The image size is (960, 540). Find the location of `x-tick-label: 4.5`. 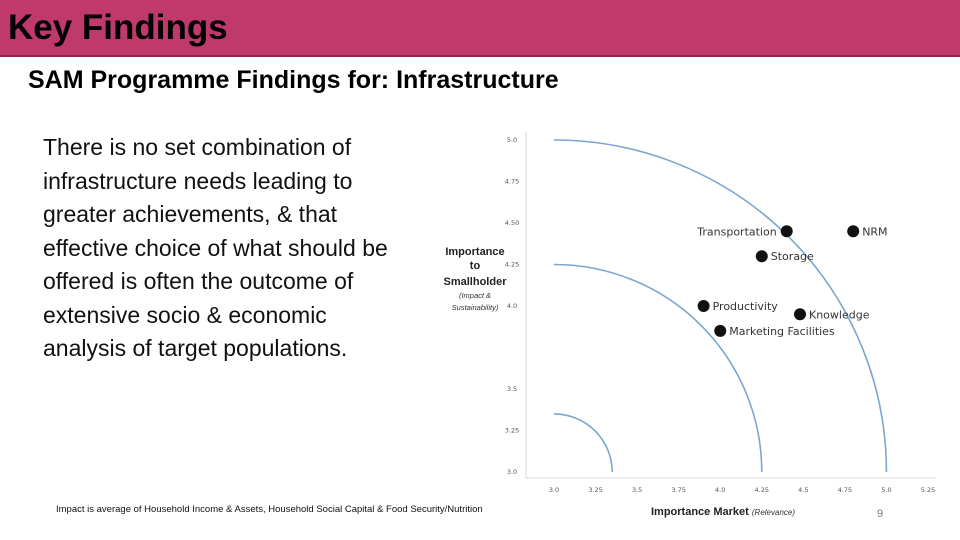

x-tick-label: 4.5 is located at coordinates (803, 490).